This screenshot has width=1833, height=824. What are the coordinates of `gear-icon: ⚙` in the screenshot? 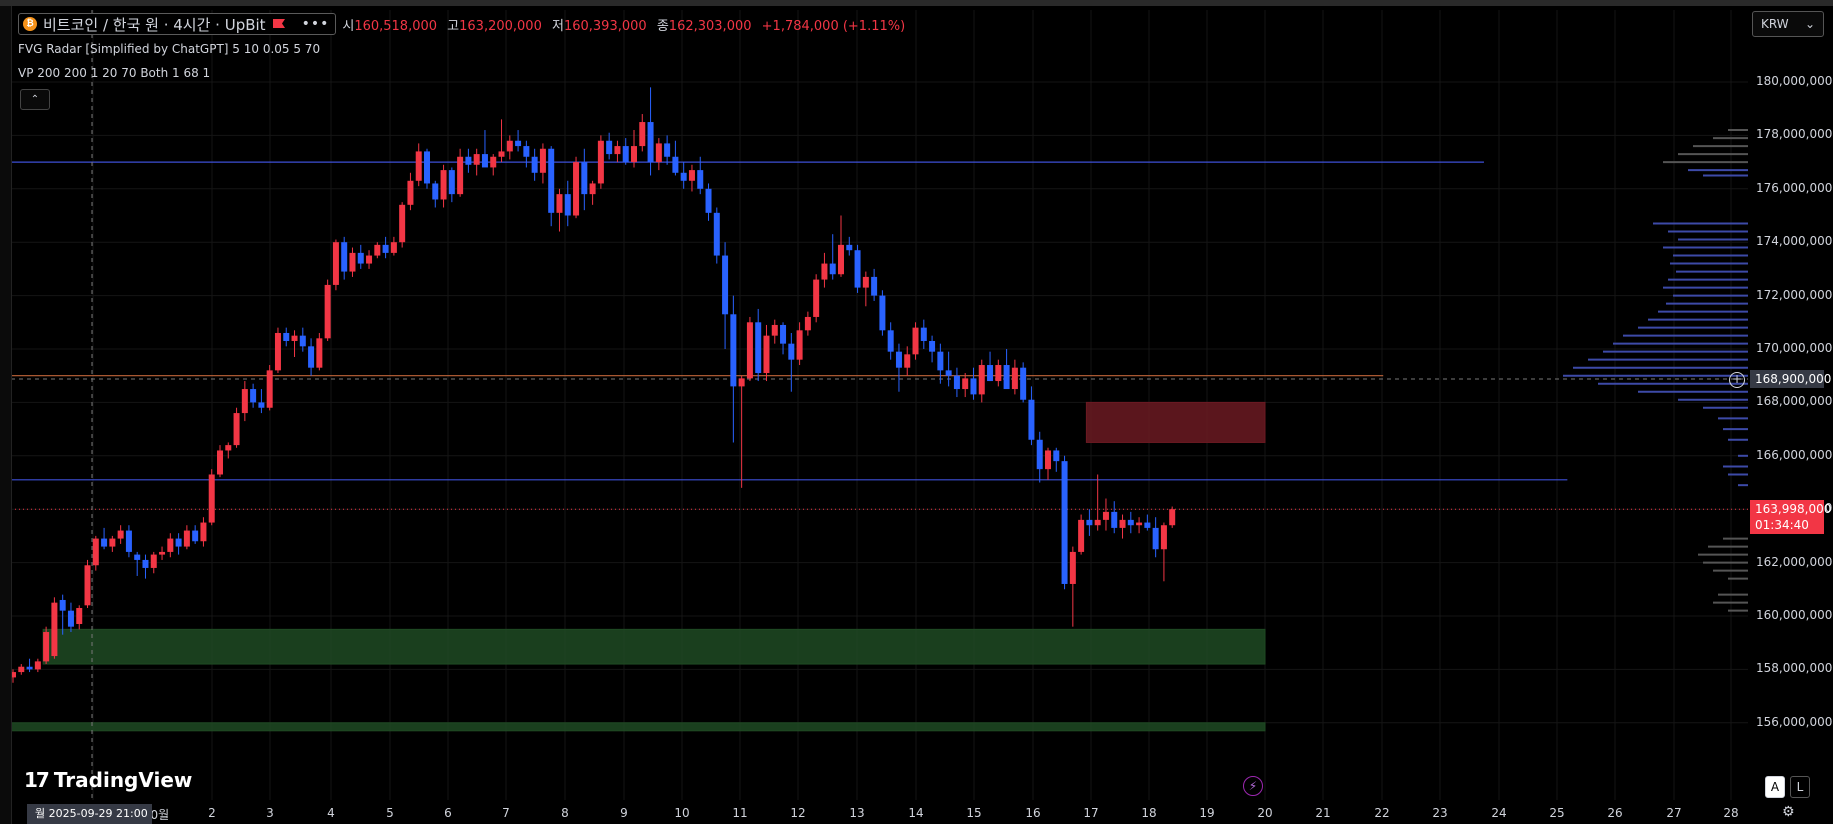 It's located at (1788, 812).